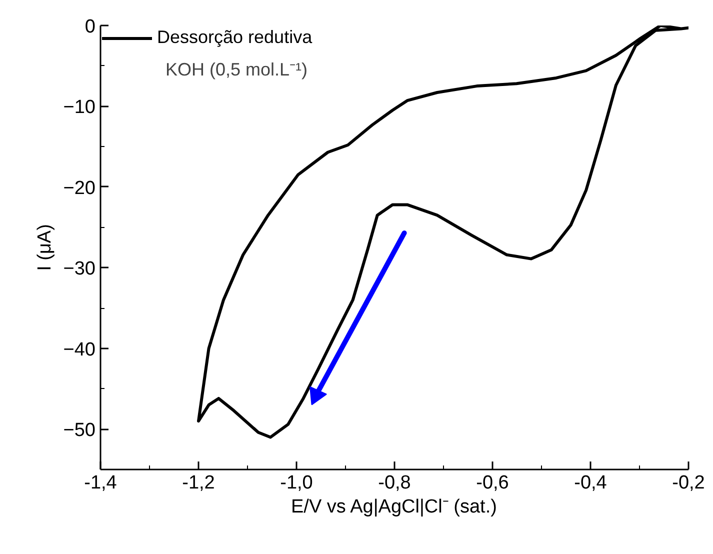 The height and width of the screenshot is (554, 713). What do you see at coordinates (79, 431) in the screenshot?
I see `y-tick-label: −50` at bounding box center [79, 431].